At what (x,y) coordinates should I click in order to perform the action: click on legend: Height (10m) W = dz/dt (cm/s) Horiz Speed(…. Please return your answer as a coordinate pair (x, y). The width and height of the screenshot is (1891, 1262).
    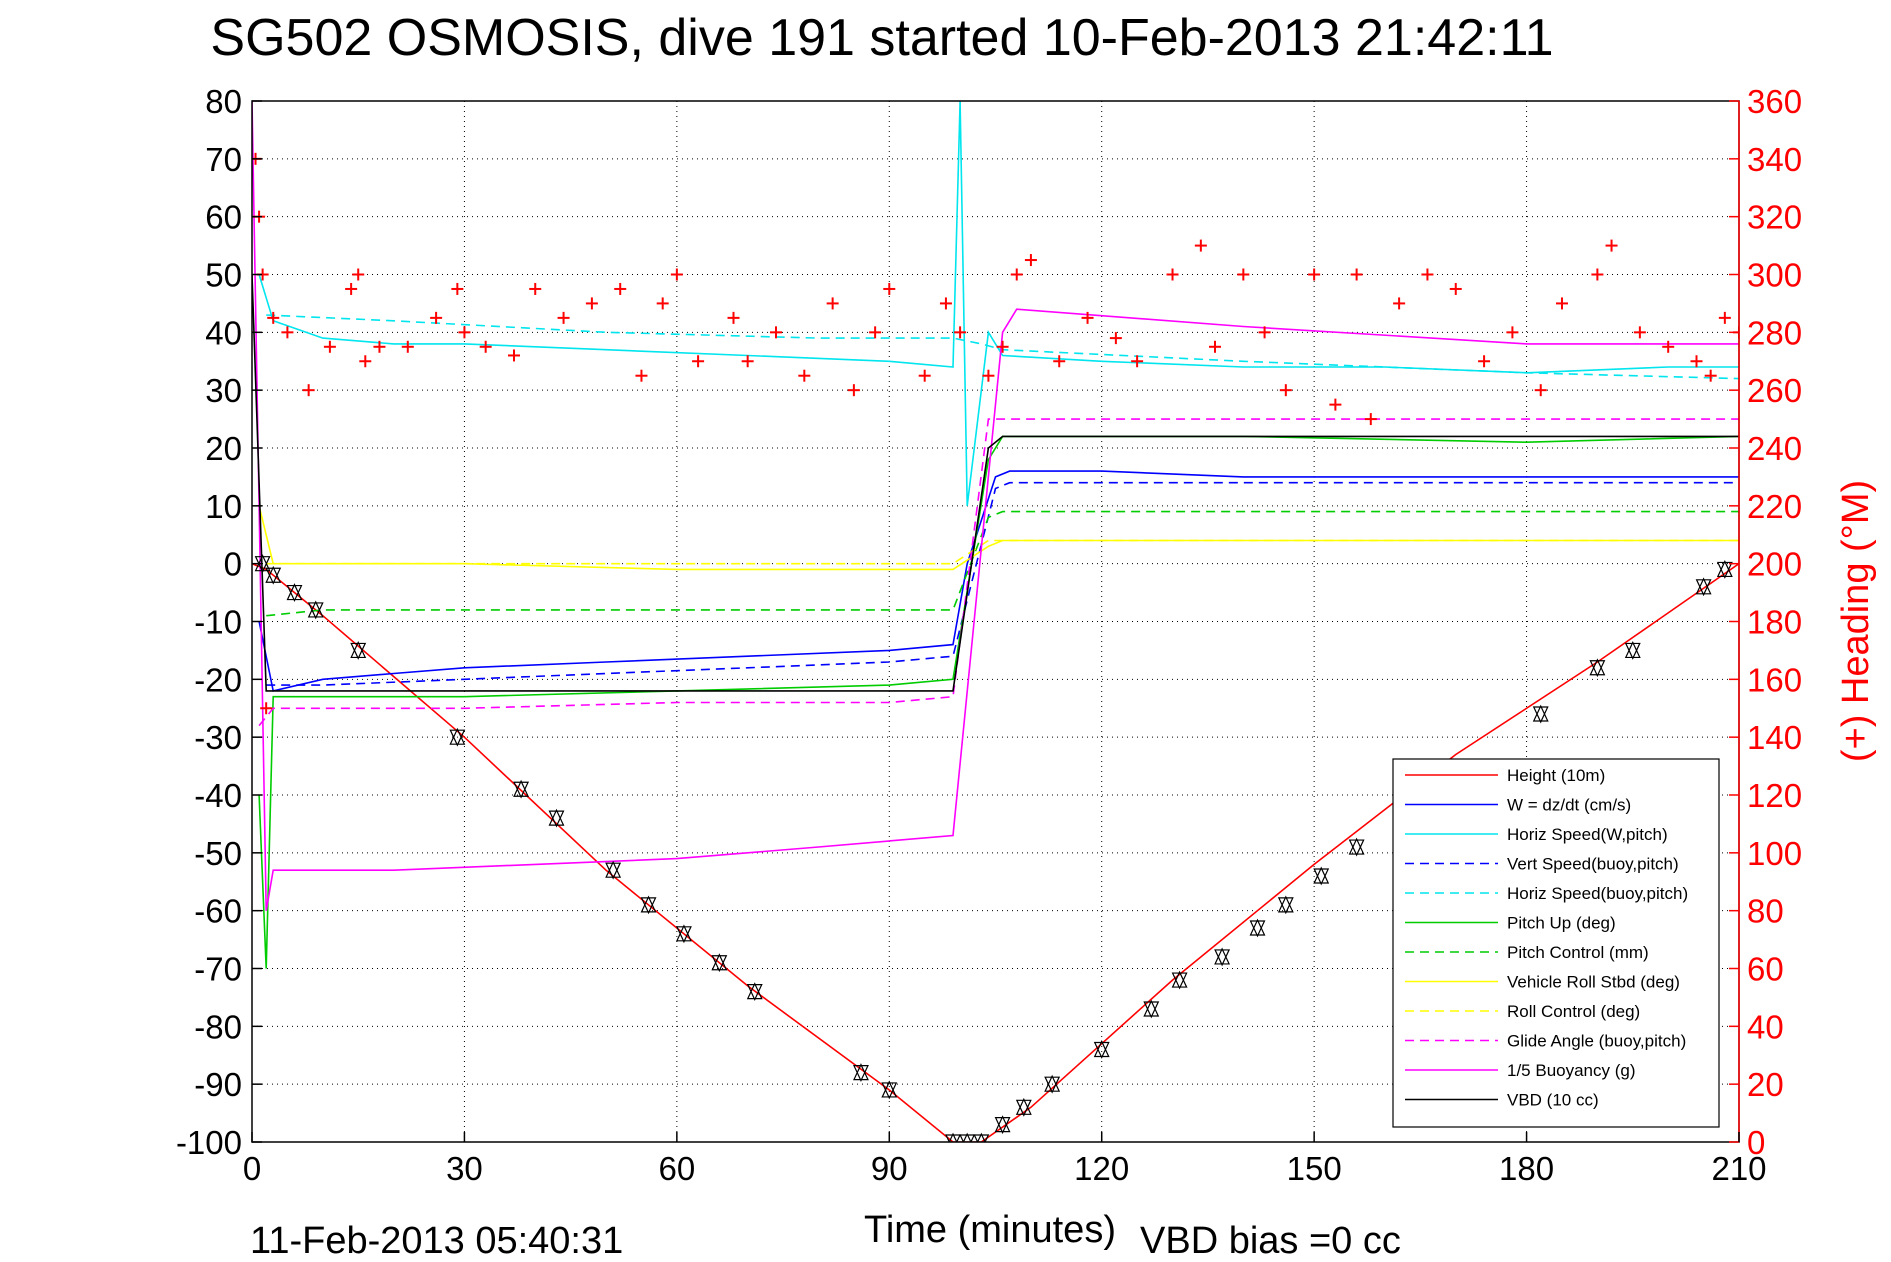
    Looking at the image, I should click on (1556, 943).